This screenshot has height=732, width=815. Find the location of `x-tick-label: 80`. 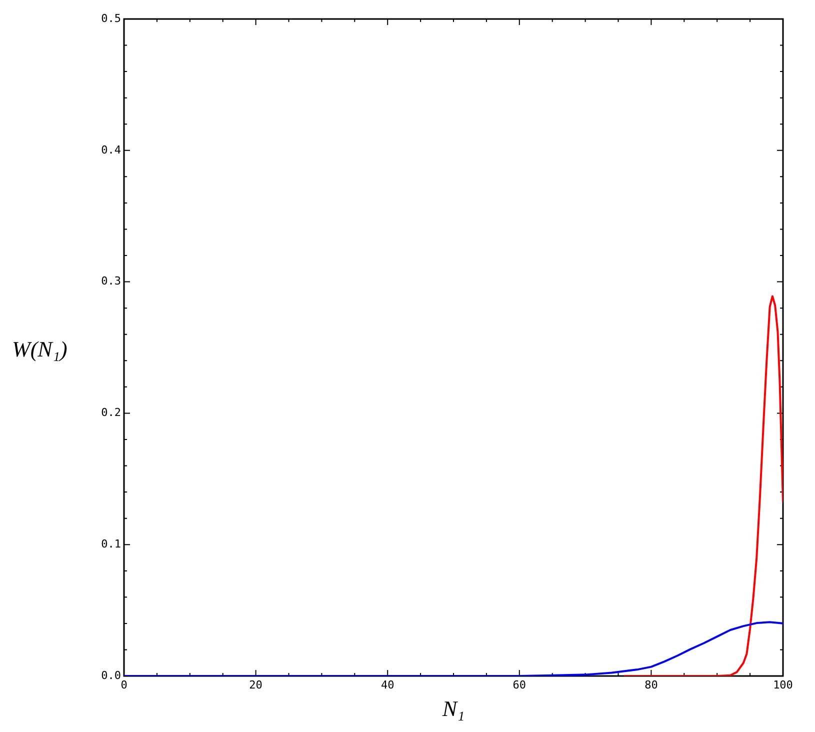

x-tick-label: 80 is located at coordinates (651, 685).